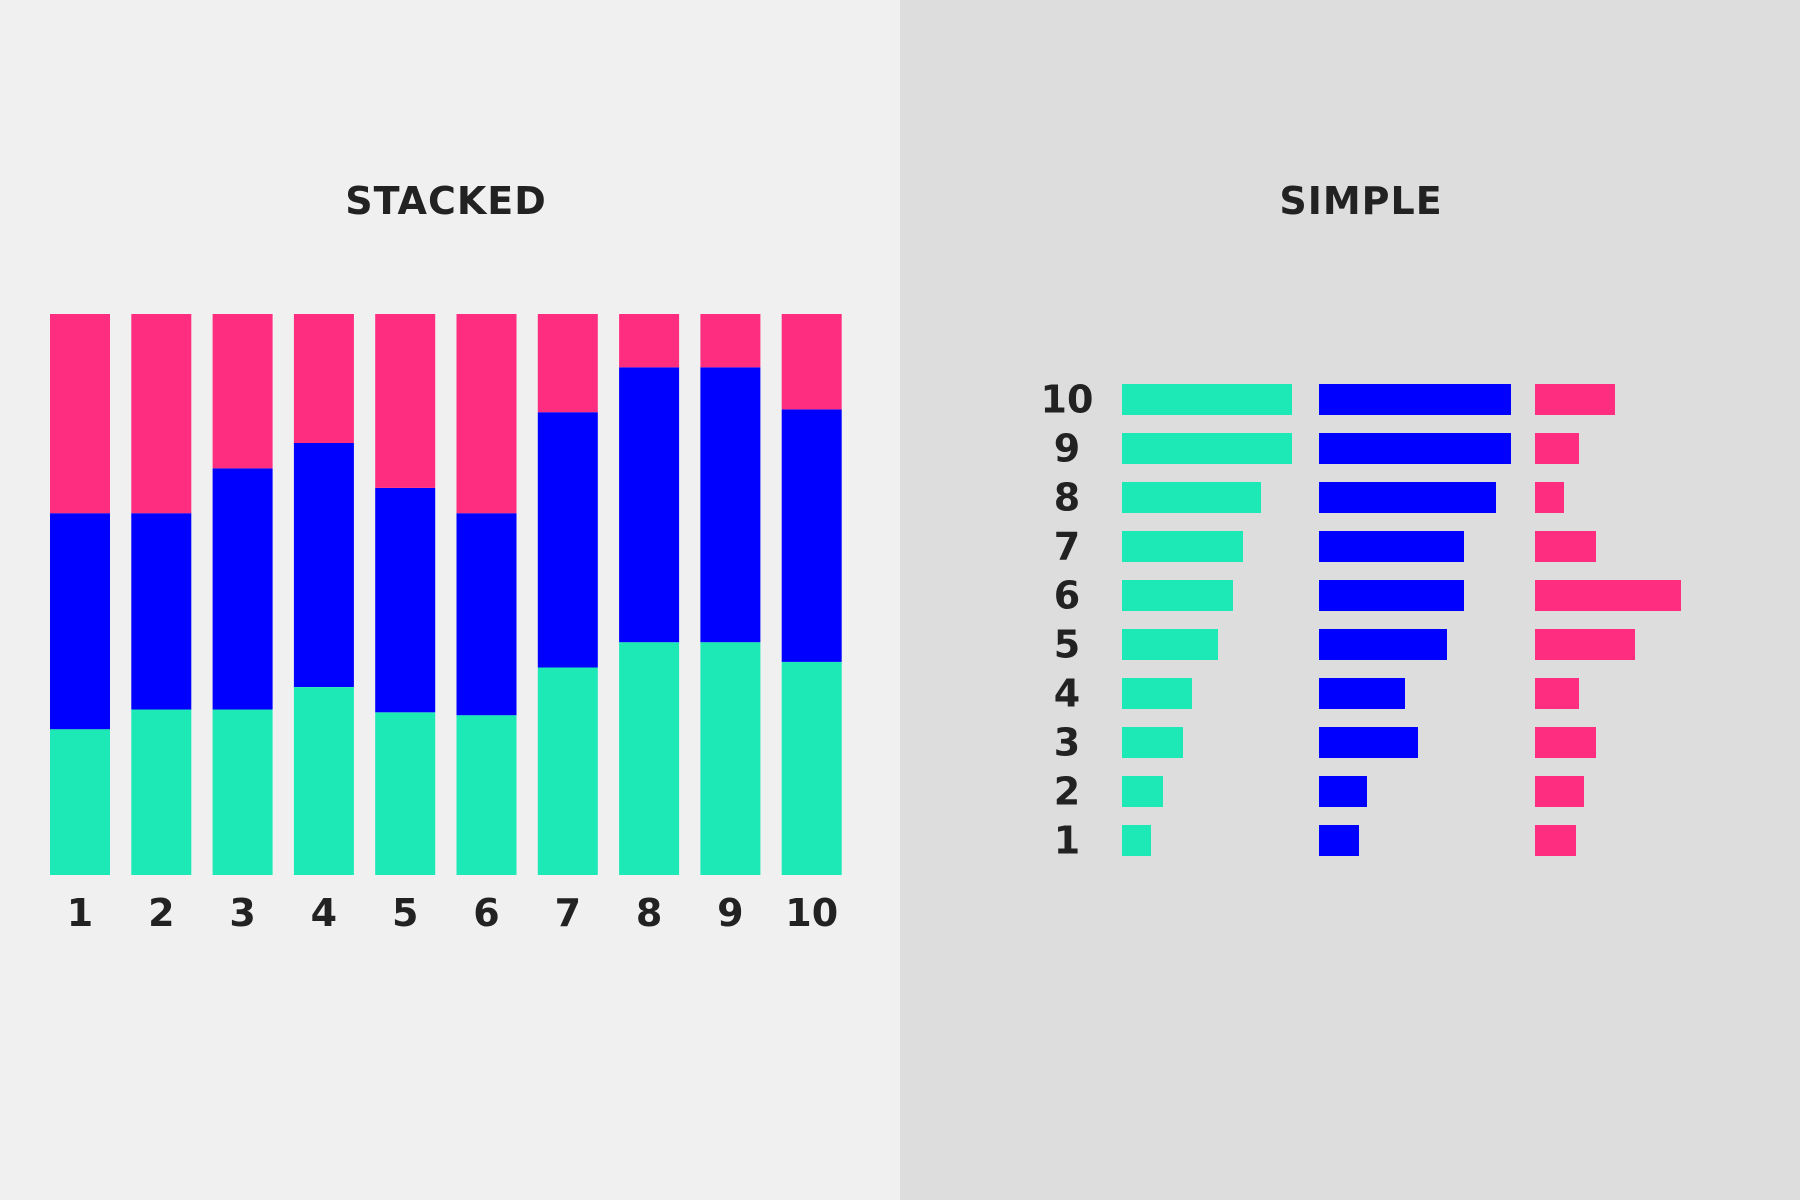  Describe the element at coordinates (405, 913) in the screenshot. I see `stacked-category-label: 5` at that location.